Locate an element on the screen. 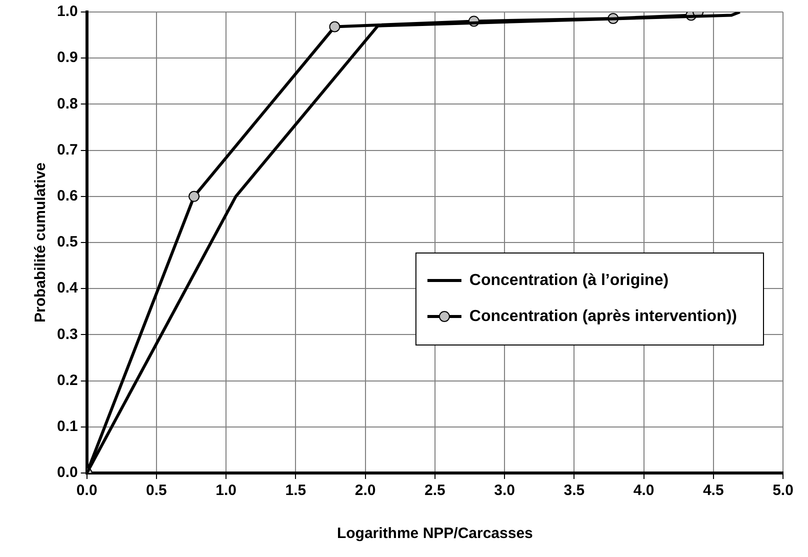 The image size is (808, 557). y-axis-title: Probabilité cumulative is located at coordinates (41, 242).